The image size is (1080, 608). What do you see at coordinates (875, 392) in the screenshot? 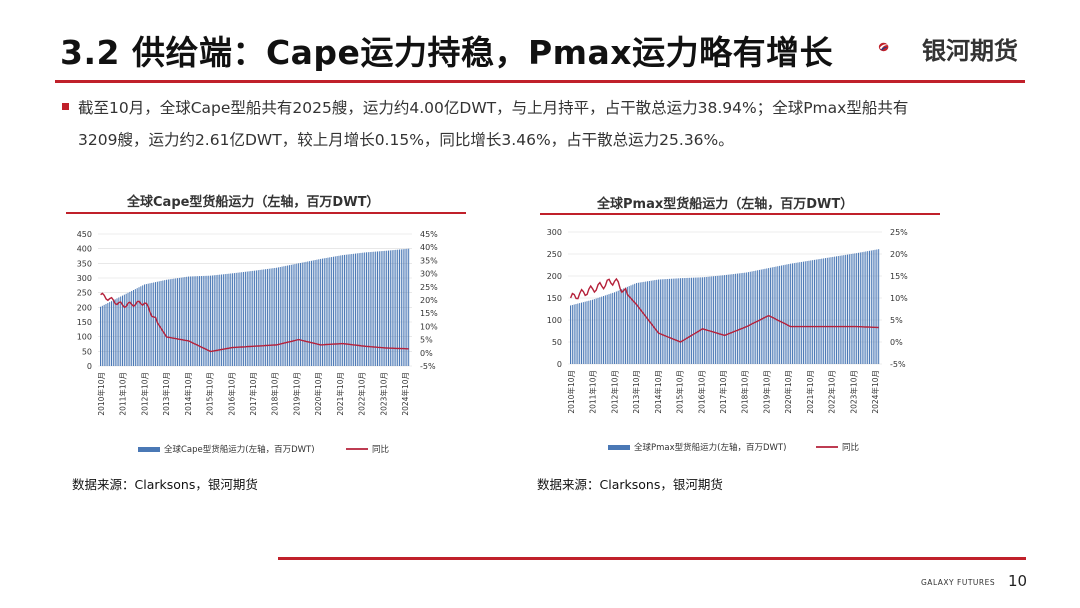
I see `x-tick-label: 2024年10月` at bounding box center [875, 392].